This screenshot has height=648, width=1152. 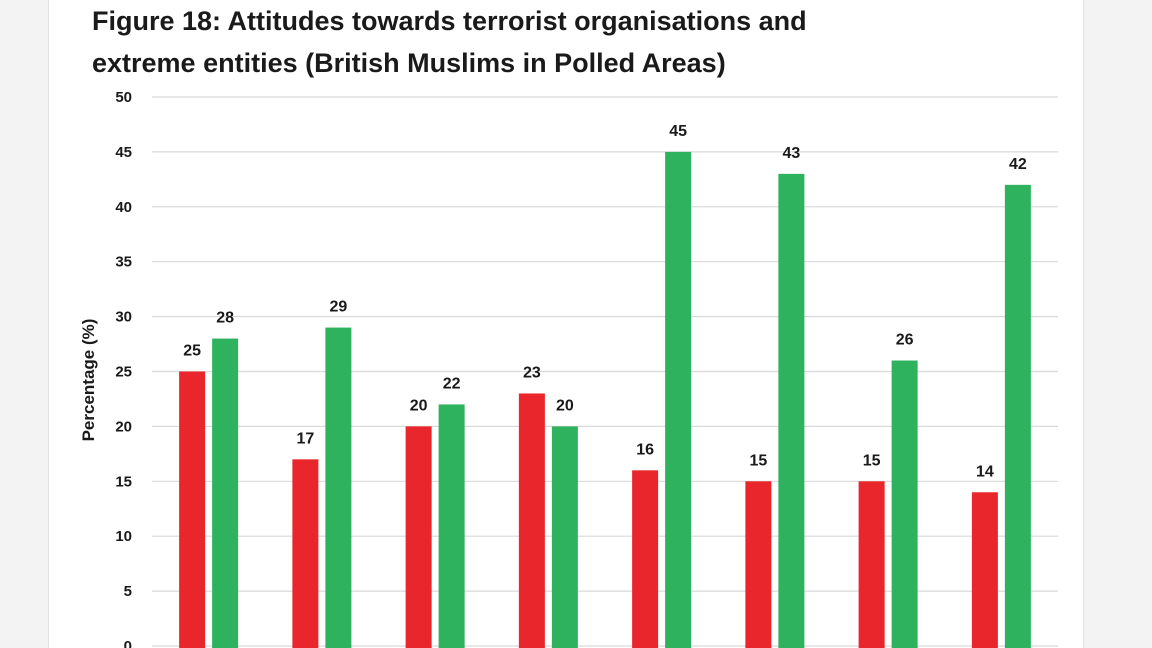 What do you see at coordinates (1018, 164) in the screenshot?
I see `data-label: 42` at bounding box center [1018, 164].